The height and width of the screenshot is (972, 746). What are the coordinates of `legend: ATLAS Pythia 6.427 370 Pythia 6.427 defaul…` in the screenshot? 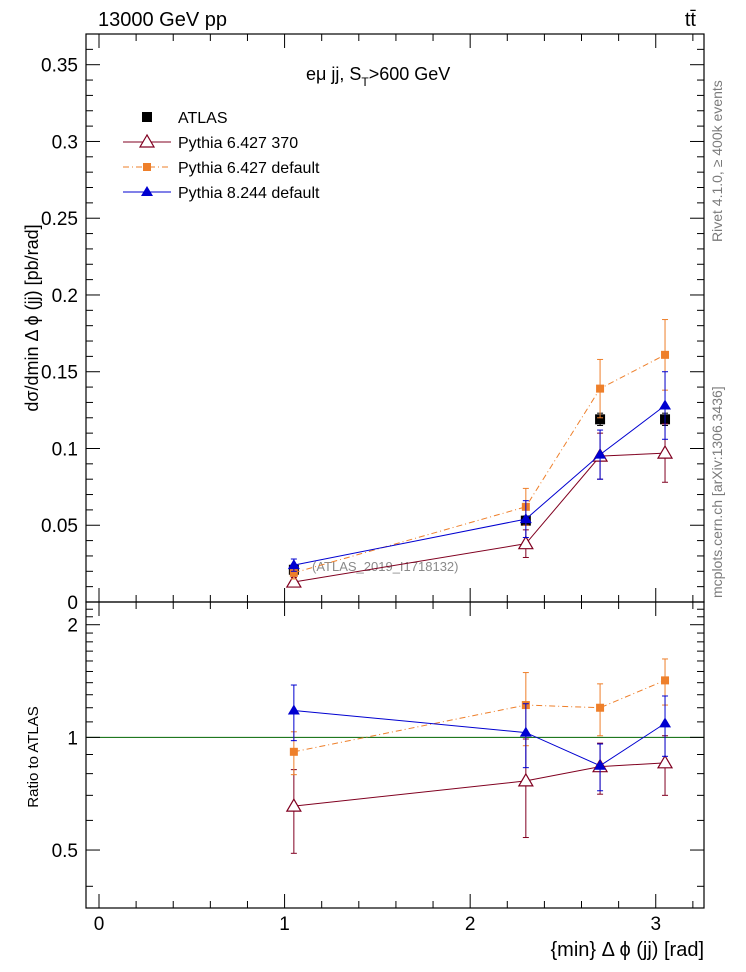 It's located at (221, 156).